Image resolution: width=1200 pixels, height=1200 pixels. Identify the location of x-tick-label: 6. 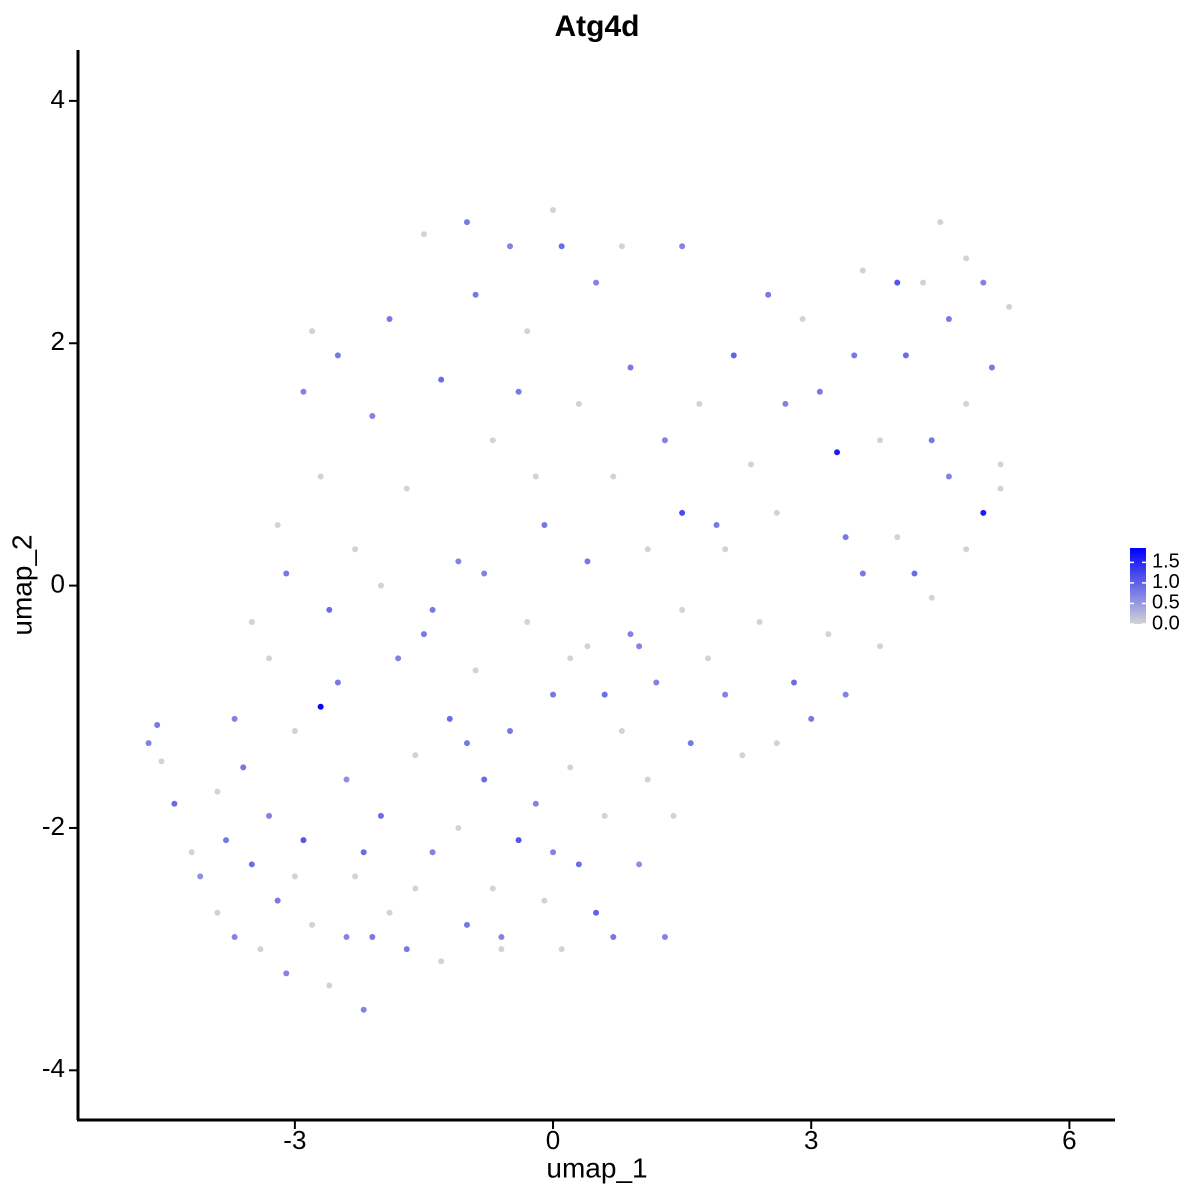
(1069, 1140).